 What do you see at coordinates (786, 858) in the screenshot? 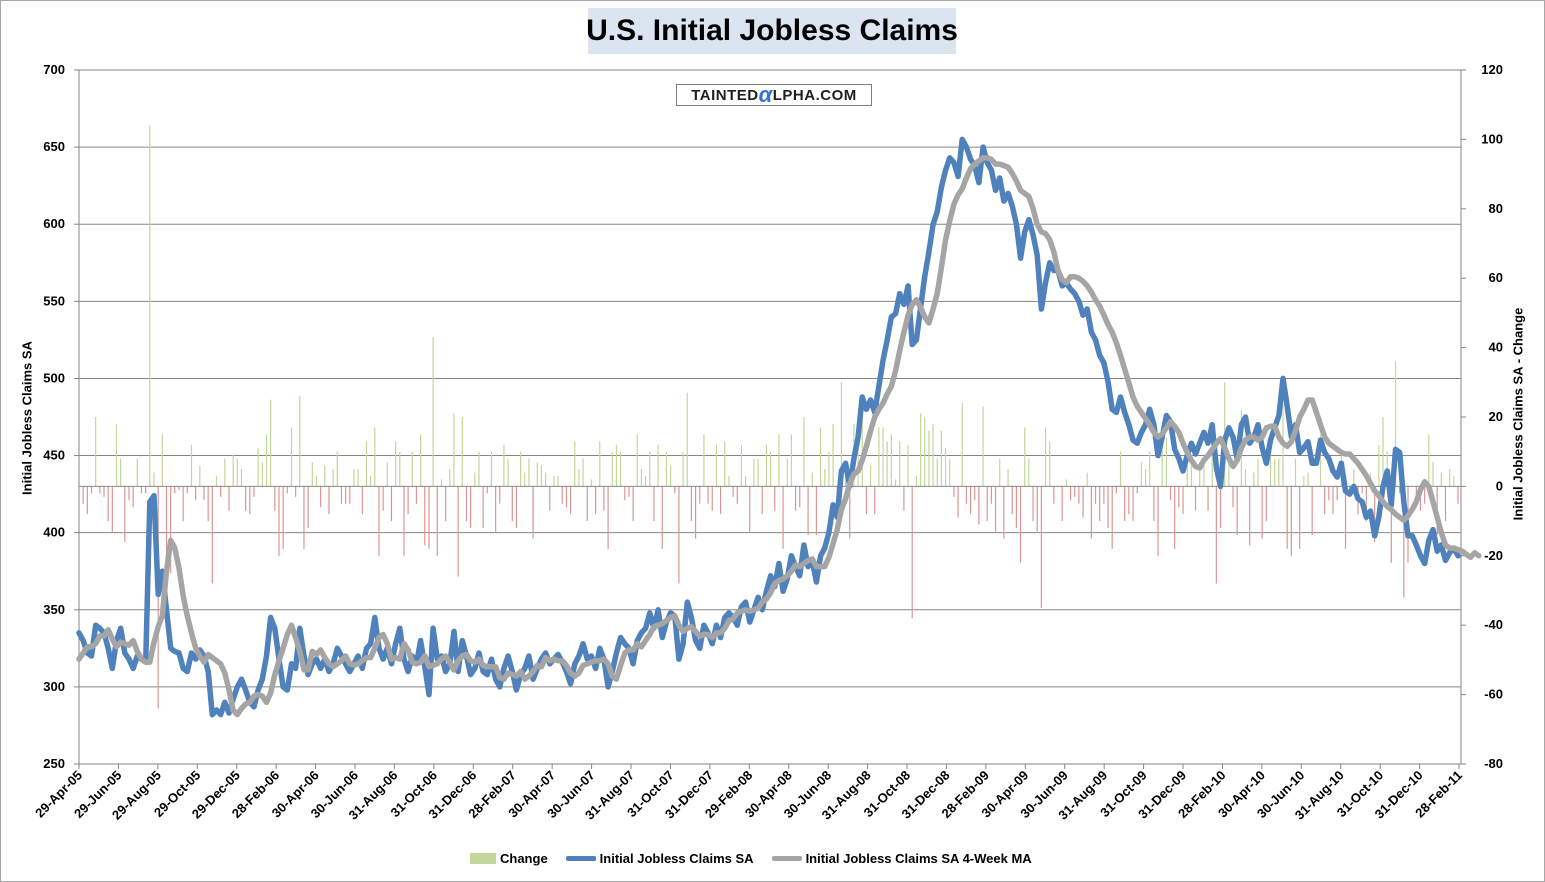
I see `legend-swatch-ma` at bounding box center [786, 858].